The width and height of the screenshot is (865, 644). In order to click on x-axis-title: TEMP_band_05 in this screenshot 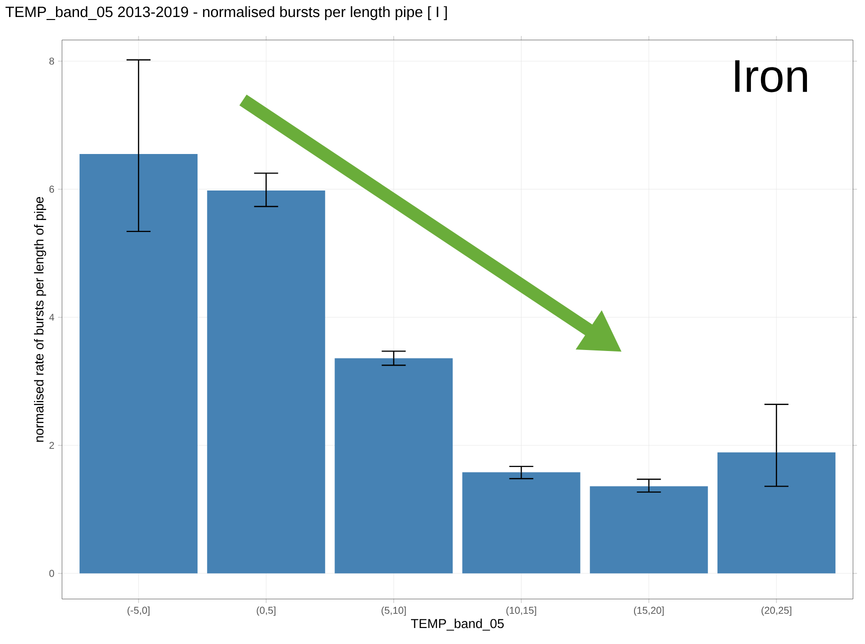, I will do `click(457, 624)`.